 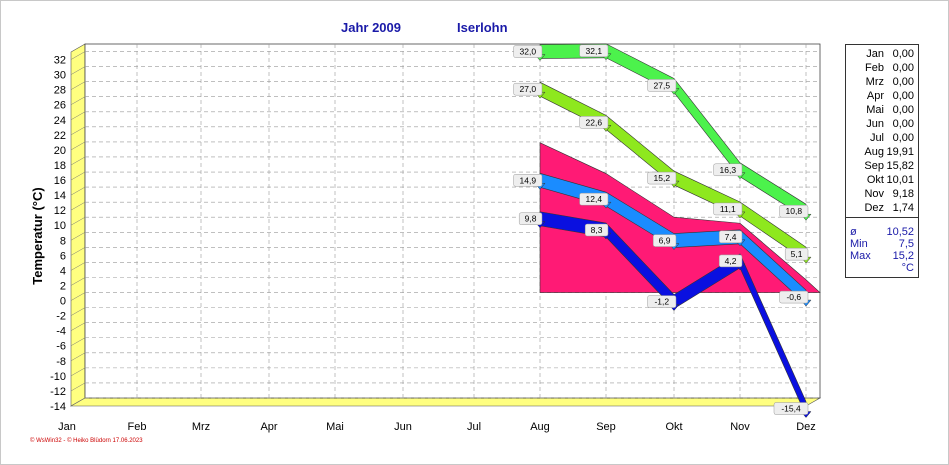 I want to click on data-label: 32,0, so click(x=528, y=52).